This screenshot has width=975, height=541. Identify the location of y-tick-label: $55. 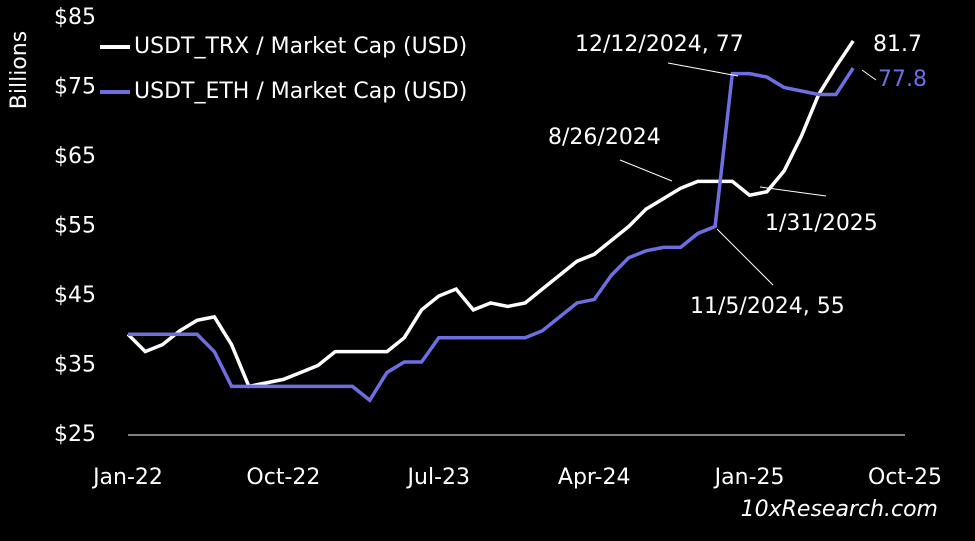
(75, 226).